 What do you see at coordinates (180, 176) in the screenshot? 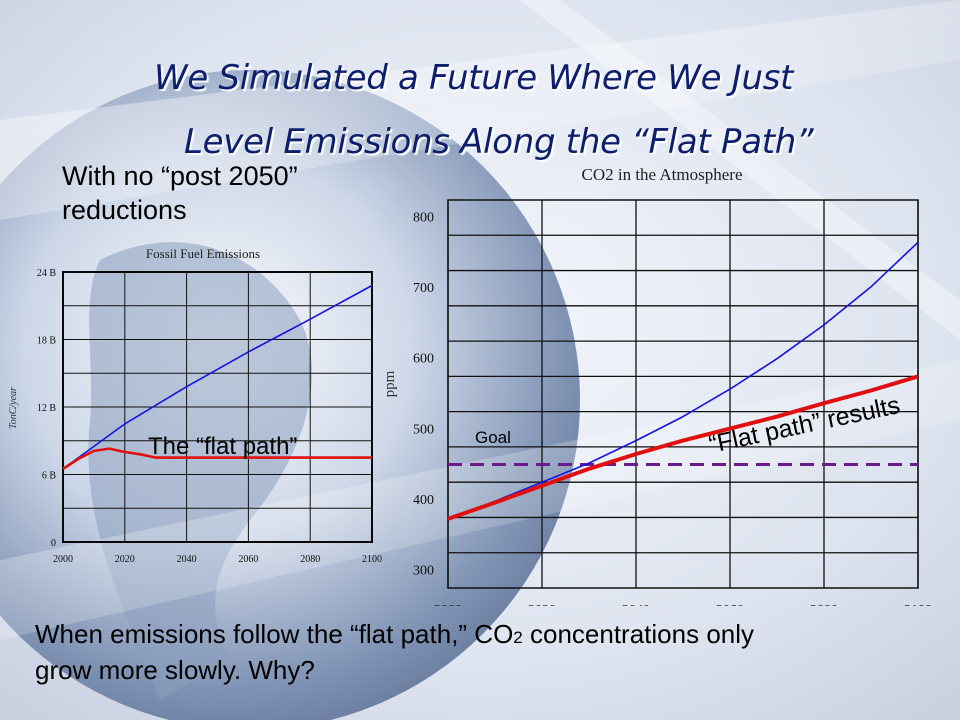
I see `note-line1: With no “post 2050”` at bounding box center [180, 176].